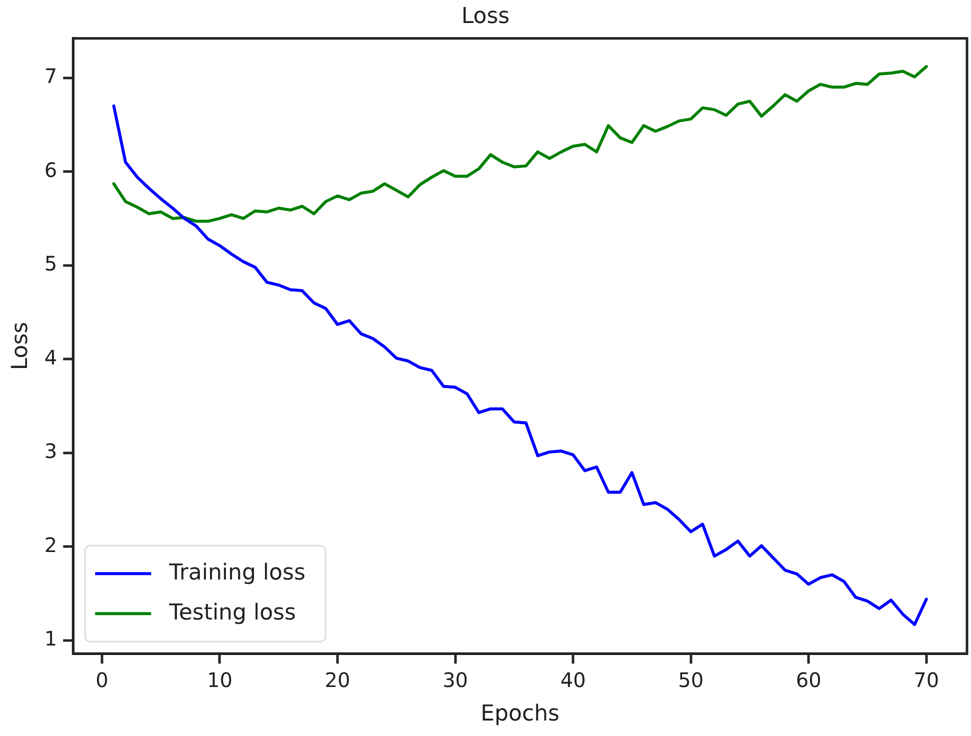 The width and height of the screenshot is (971, 736). I want to click on y-tick-label: 5, so click(51, 264).